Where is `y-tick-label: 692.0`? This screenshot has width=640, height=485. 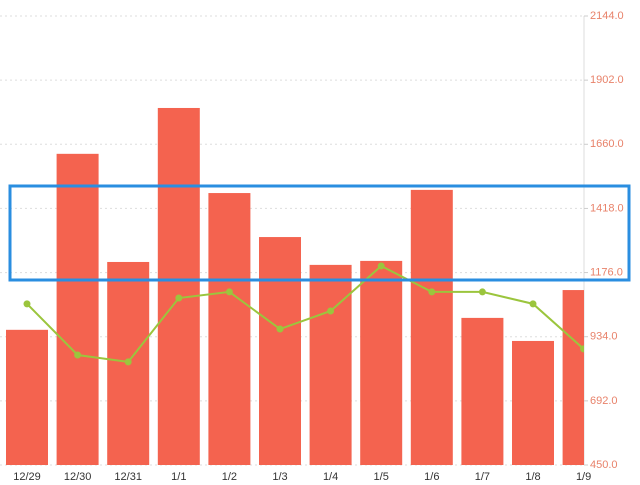 y-tick-label: 692.0 is located at coordinates (604, 401).